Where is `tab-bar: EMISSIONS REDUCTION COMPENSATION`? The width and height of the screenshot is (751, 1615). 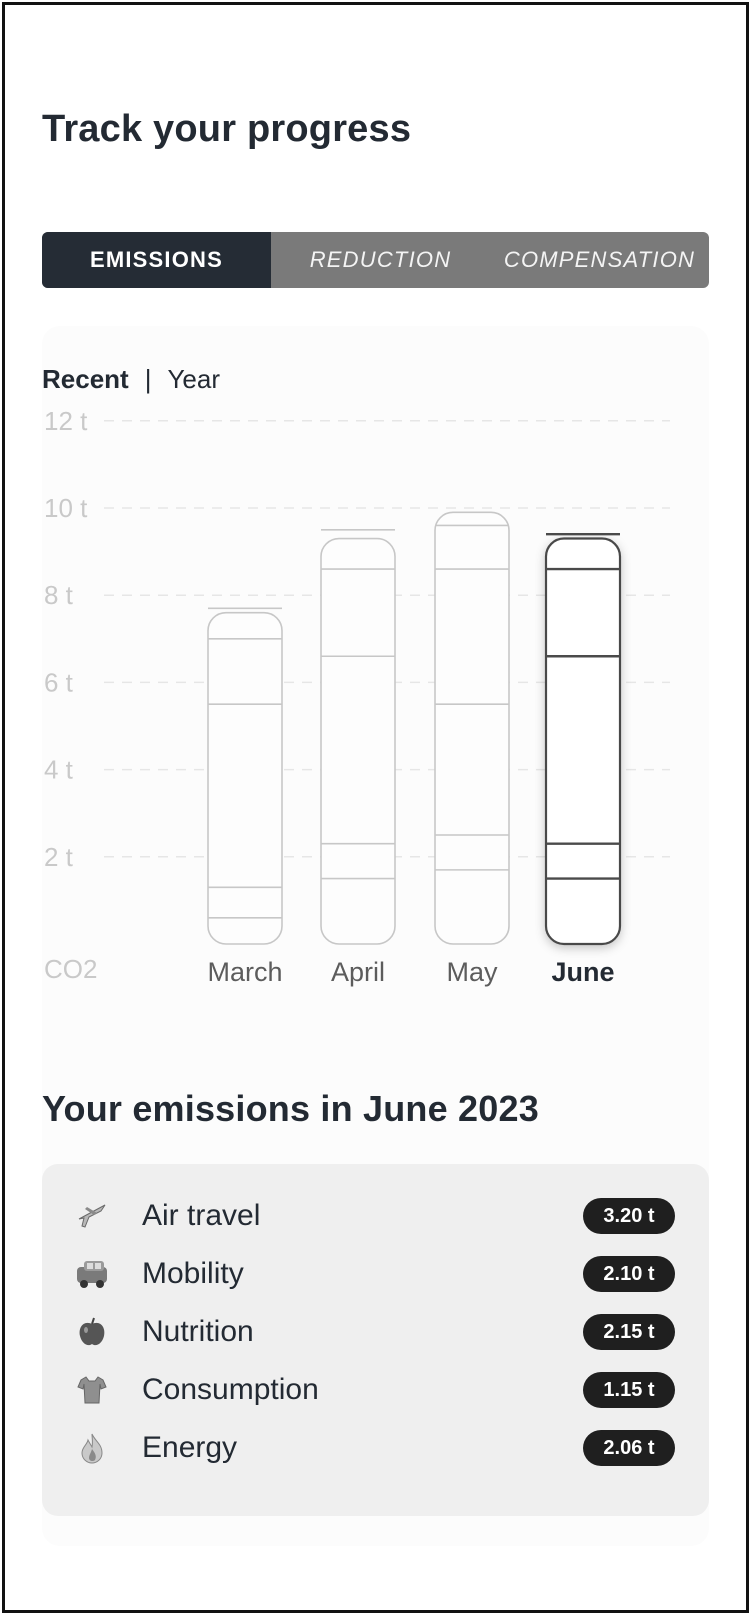
tab-bar: EMISSIONS REDUCTION COMPENSATION is located at coordinates (375, 260).